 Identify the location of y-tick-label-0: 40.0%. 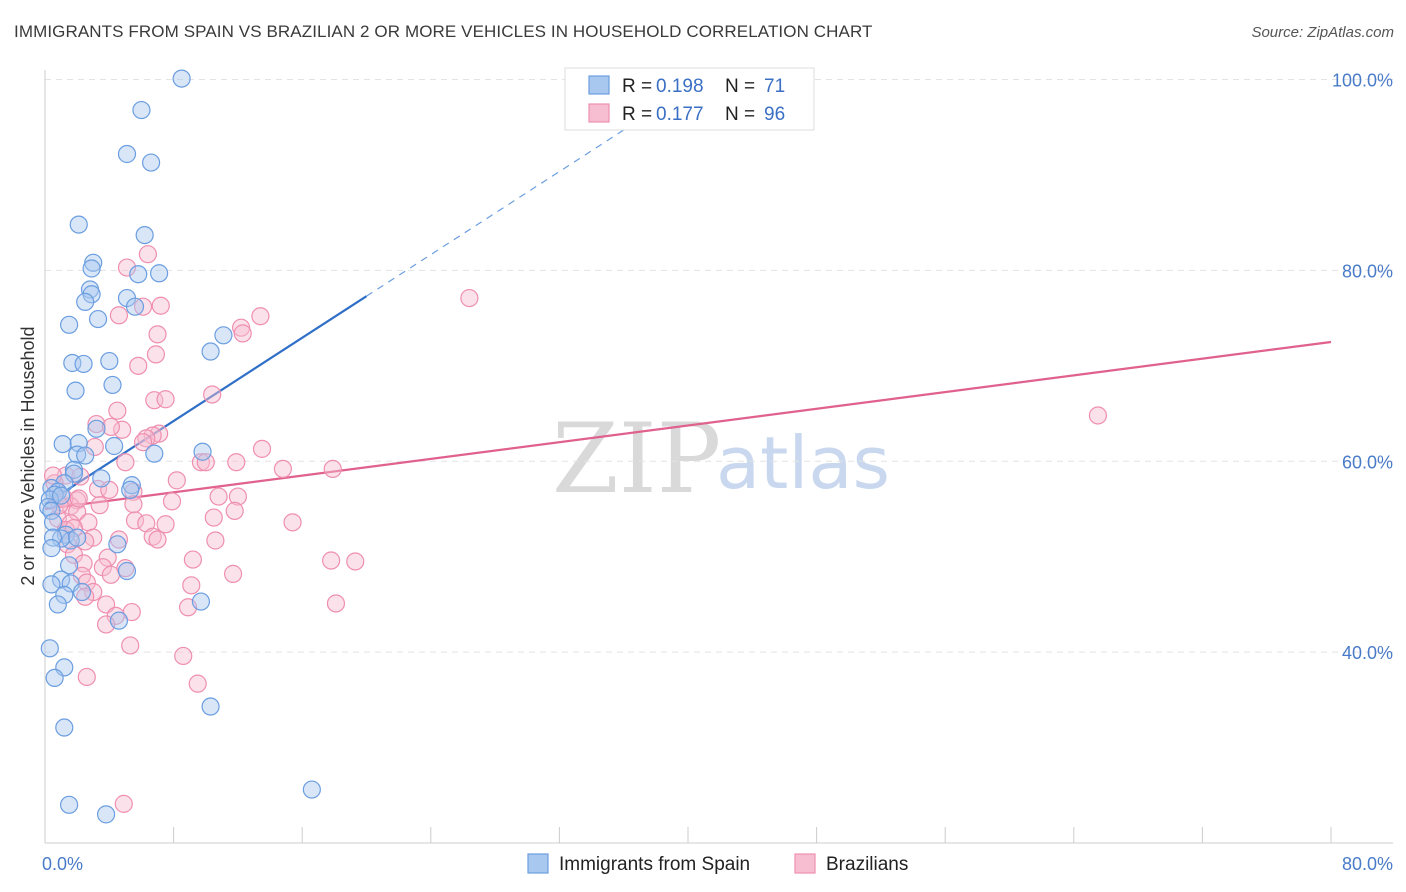
(1367, 653).